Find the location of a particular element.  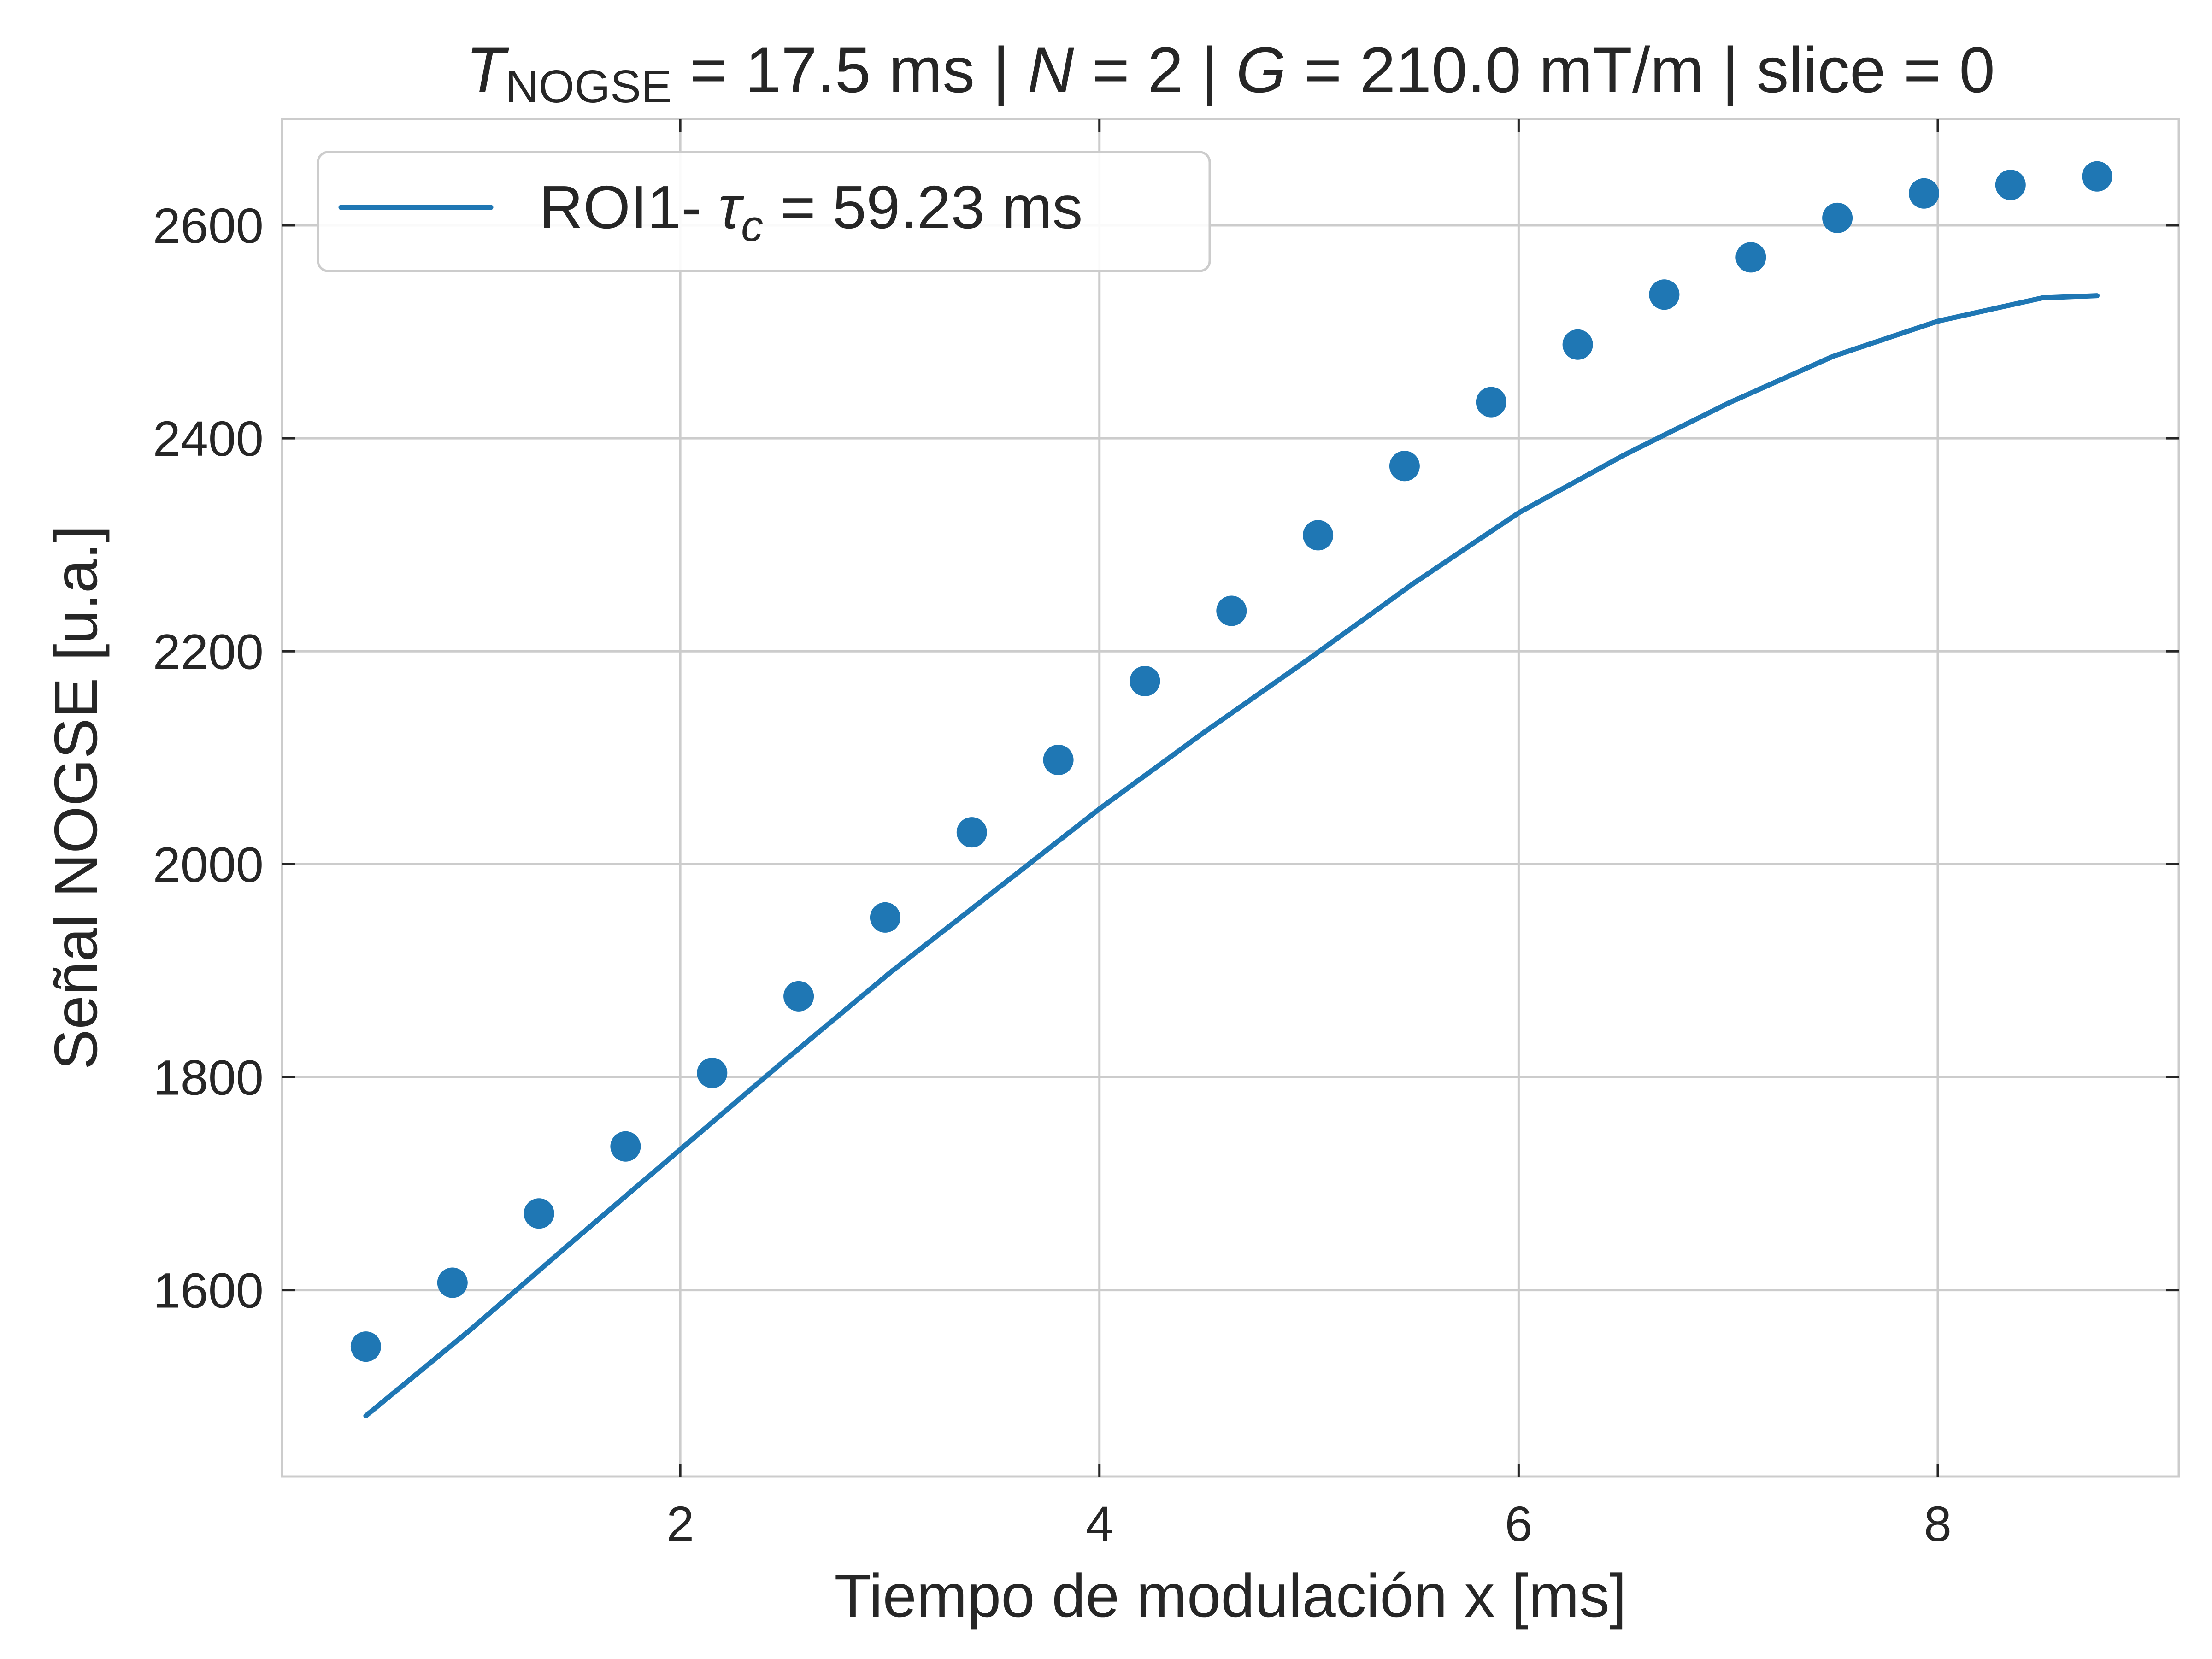

y-tick-label: 2000 is located at coordinates (208, 864).